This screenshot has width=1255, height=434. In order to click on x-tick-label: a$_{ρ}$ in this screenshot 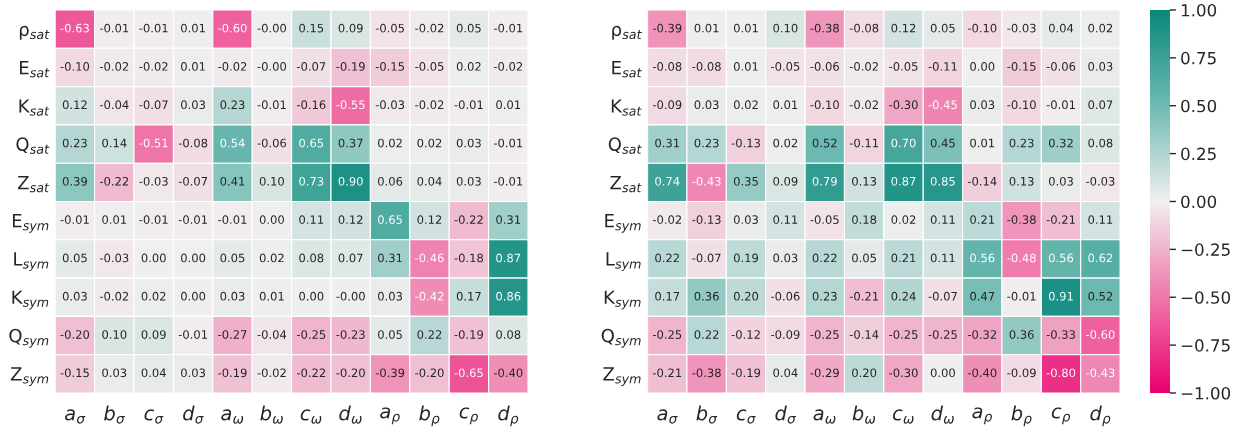, I will do `click(390, 416)`.